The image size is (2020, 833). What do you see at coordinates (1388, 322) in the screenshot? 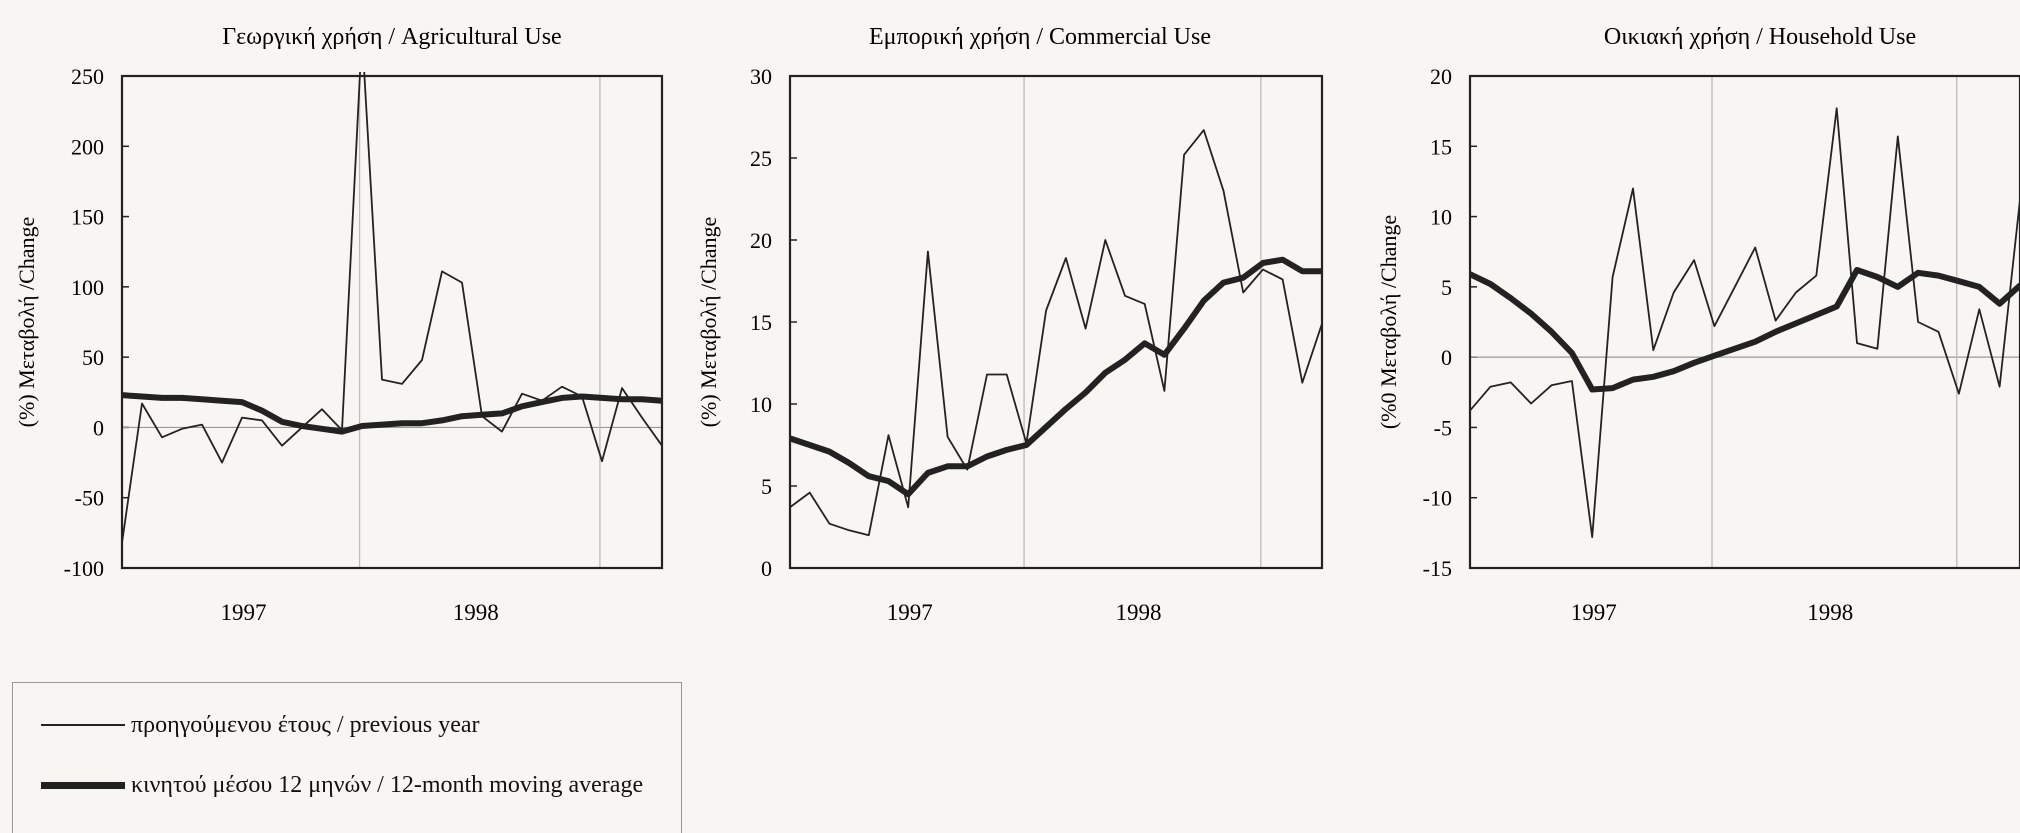
I see `y-axis-label: (%0 Μεταβολή /Change` at bounding box center [1388, 322].